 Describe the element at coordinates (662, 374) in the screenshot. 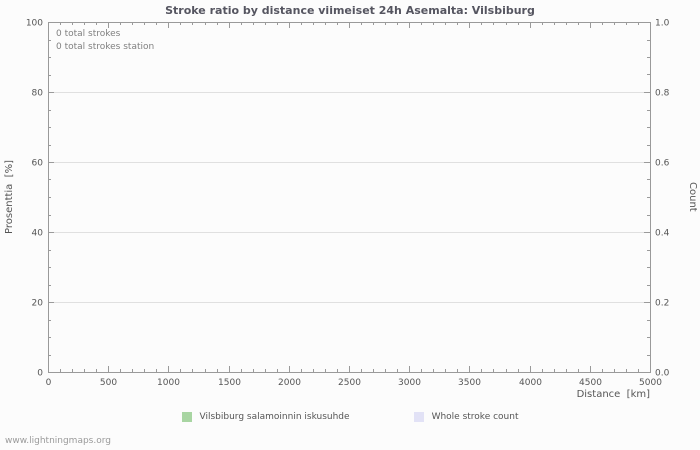

I see `y-right-tick-label: 0.0` at that location.